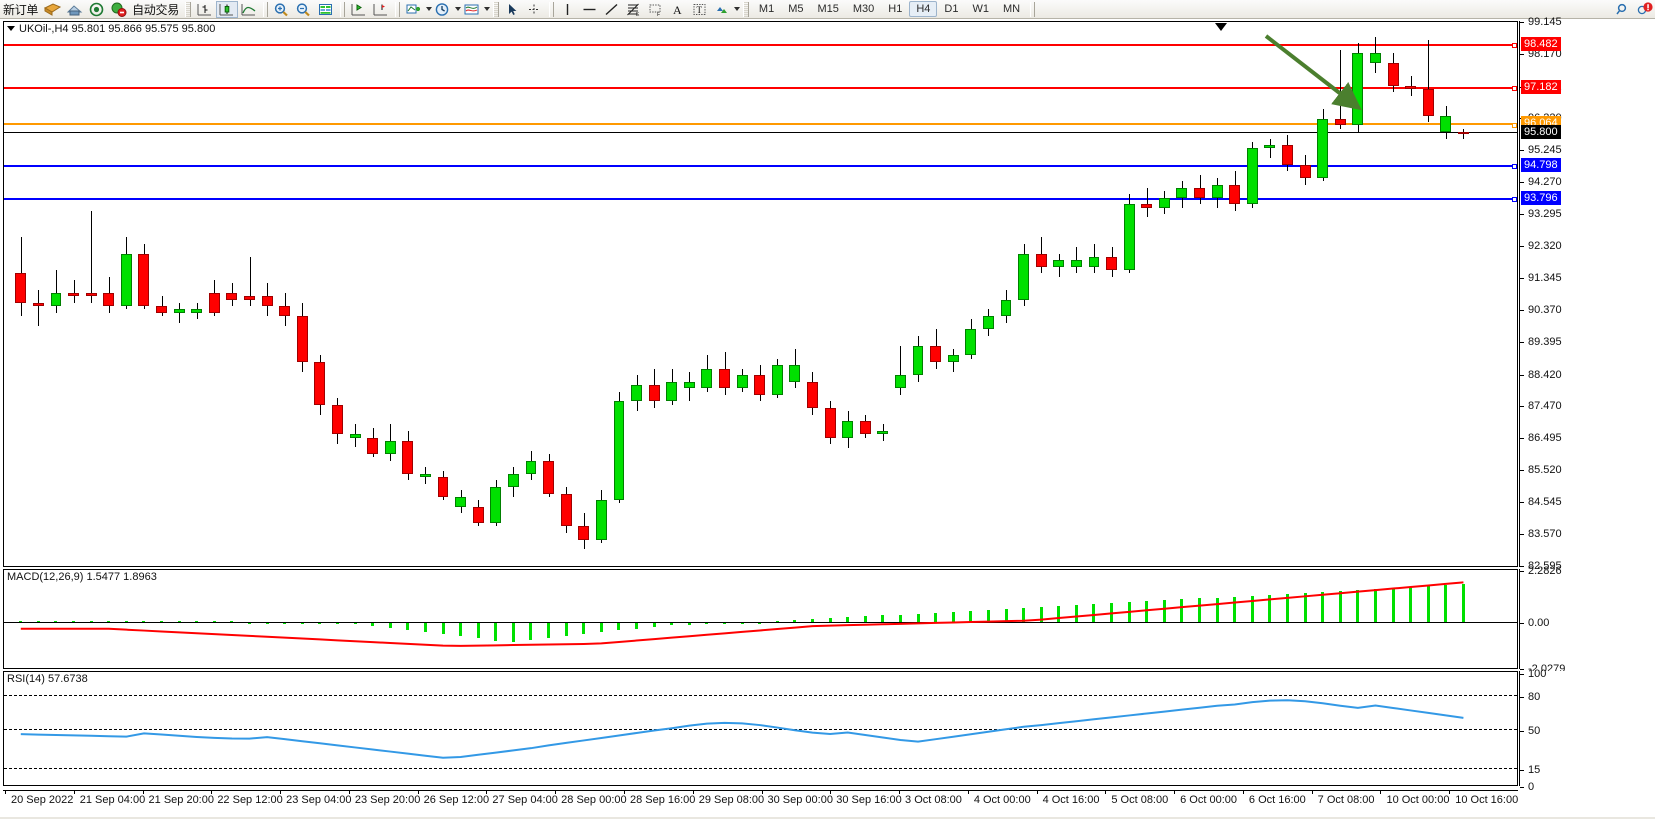 The width and height of the screenshot is (1655, 819). What do you see at coordinates (74, 9) in the screenshot?
I see `mailbox-icon` at bounding box center [74, 9].